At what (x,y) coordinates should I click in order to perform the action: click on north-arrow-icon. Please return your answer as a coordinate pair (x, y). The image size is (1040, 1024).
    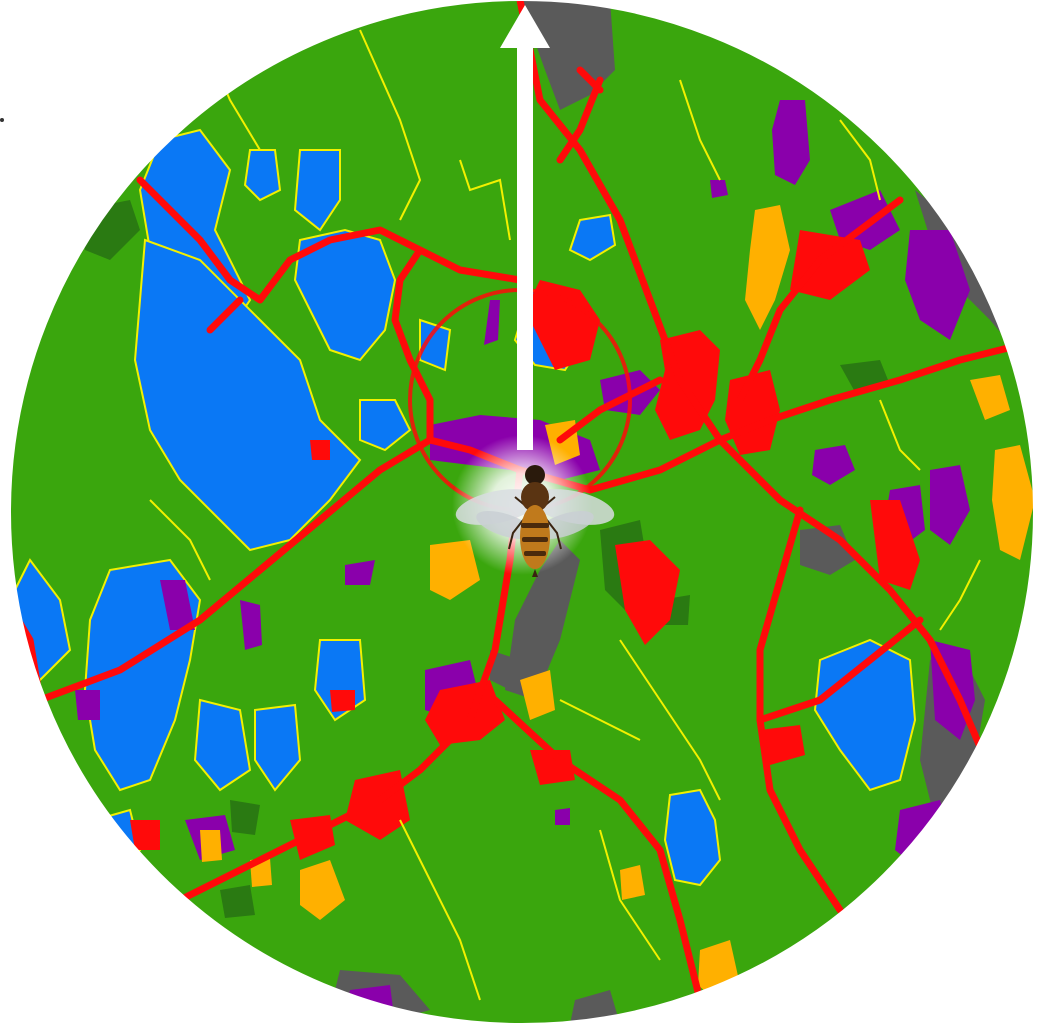
    Looking at the image, I should click on (525, 227).